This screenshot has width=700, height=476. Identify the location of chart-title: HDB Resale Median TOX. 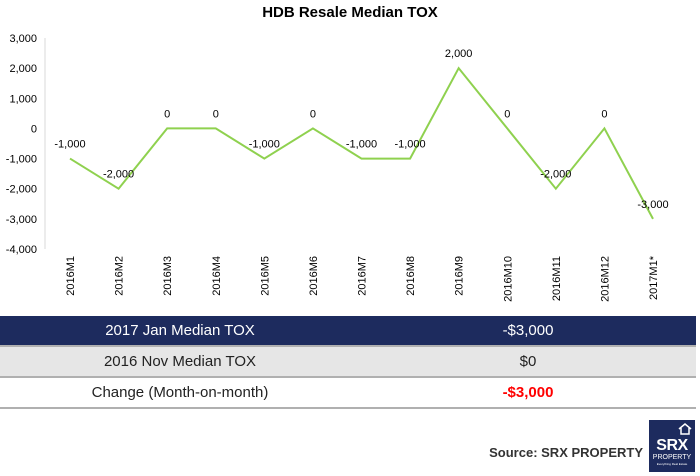
(350, 12).